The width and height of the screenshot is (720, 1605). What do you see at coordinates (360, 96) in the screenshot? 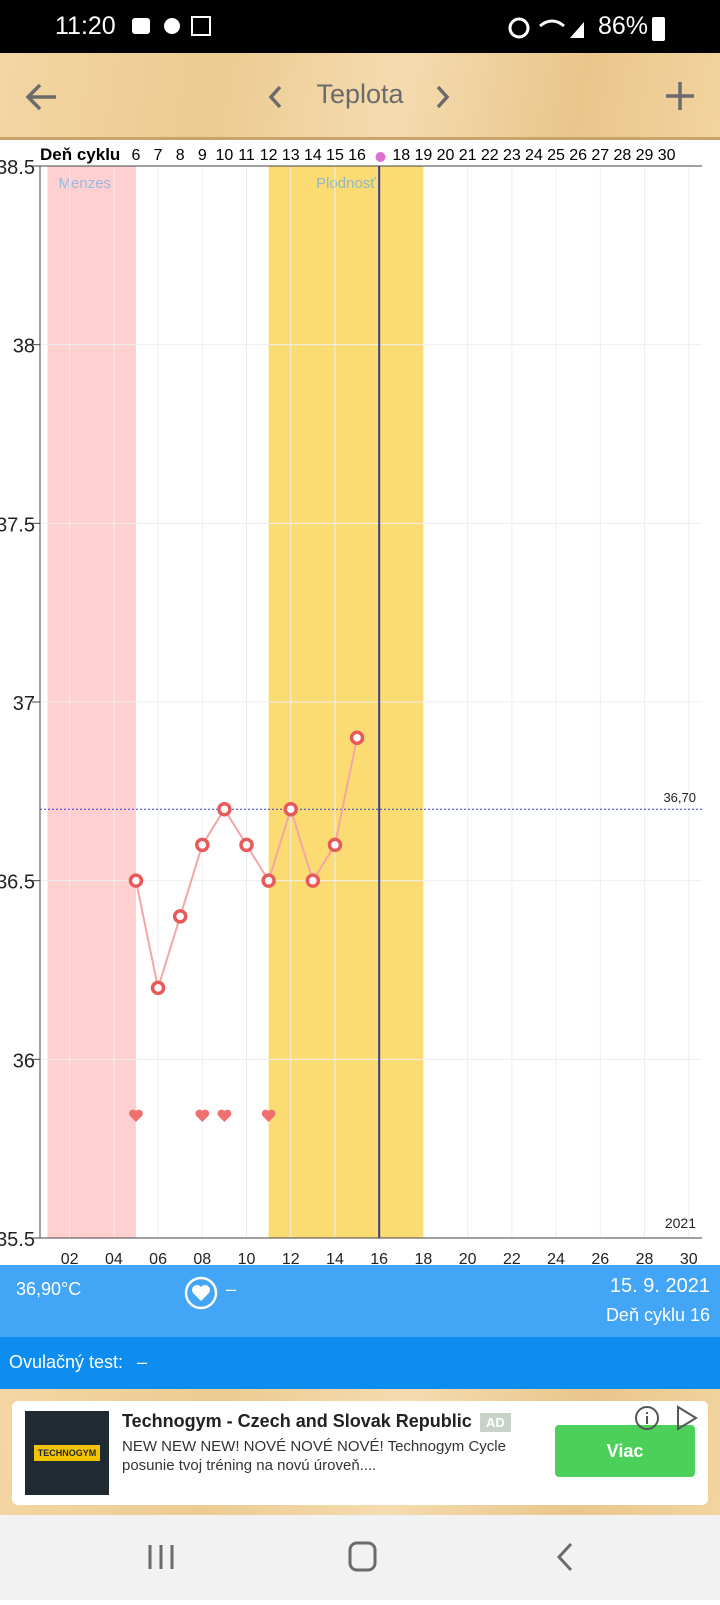
I see `header: Teplota` at bounding box center [360, 96].